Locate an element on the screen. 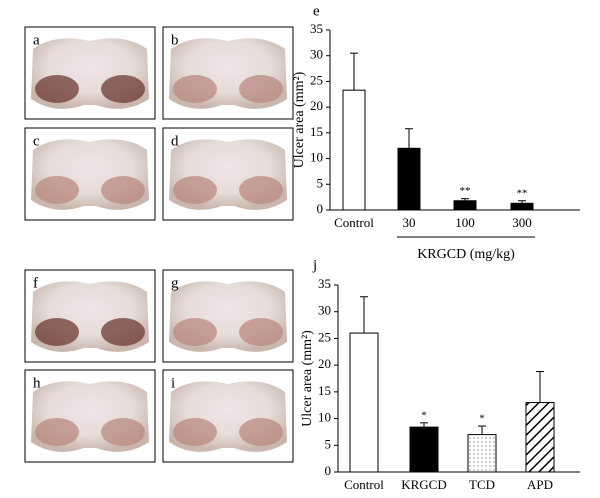 The width and height of the screenshot is (600, 498). panel-letter: h is located at coordinates (37, 383).